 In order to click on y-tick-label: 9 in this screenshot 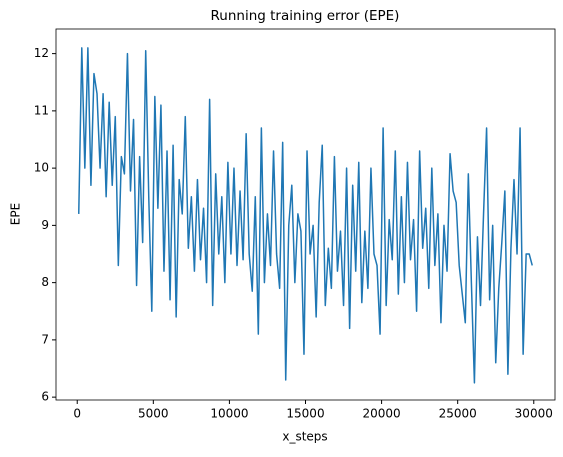, I will do `click(45, 225)`.